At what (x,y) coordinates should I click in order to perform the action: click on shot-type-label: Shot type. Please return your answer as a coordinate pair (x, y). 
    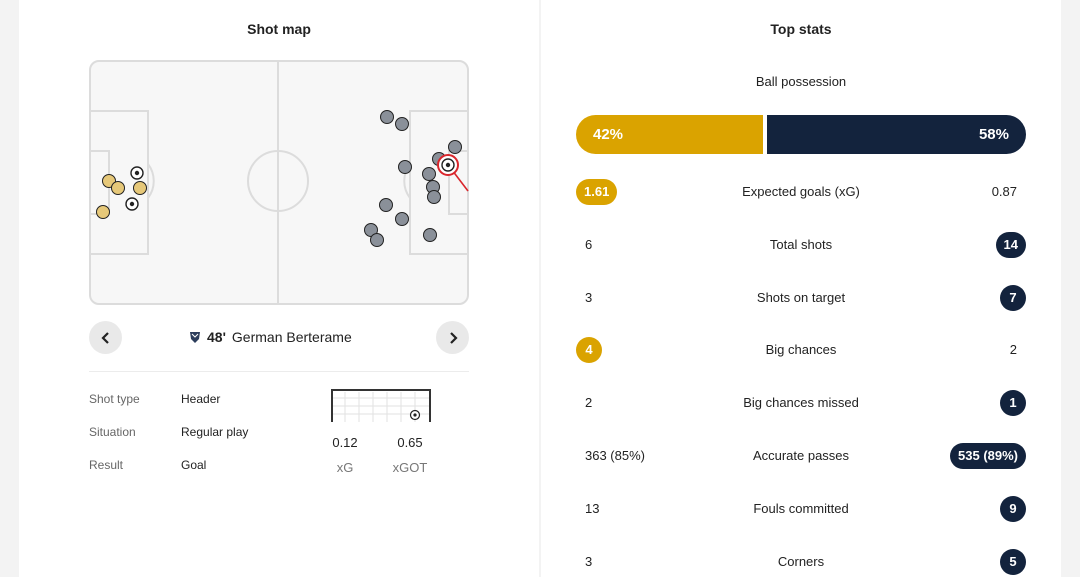
    Looking at the image, I should click on (114, 399).